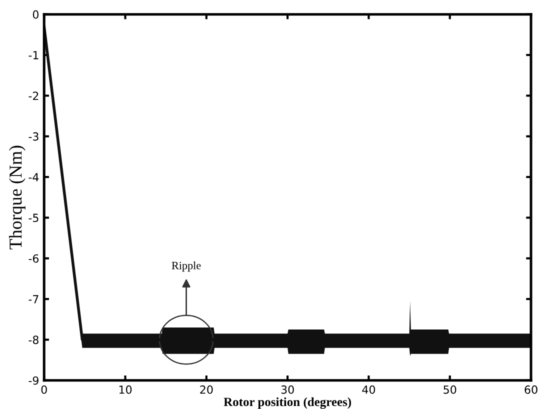  What do you see at coordinates (33, 55) in the screenshot?
I see `y-tick-label: -1` at bounding box center [33, 55].